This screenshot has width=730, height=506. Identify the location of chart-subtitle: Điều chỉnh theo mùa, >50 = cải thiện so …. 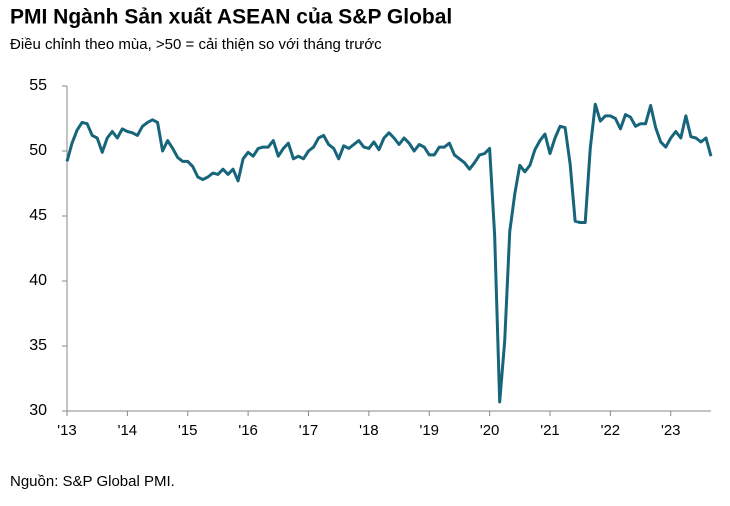
(196, 44).